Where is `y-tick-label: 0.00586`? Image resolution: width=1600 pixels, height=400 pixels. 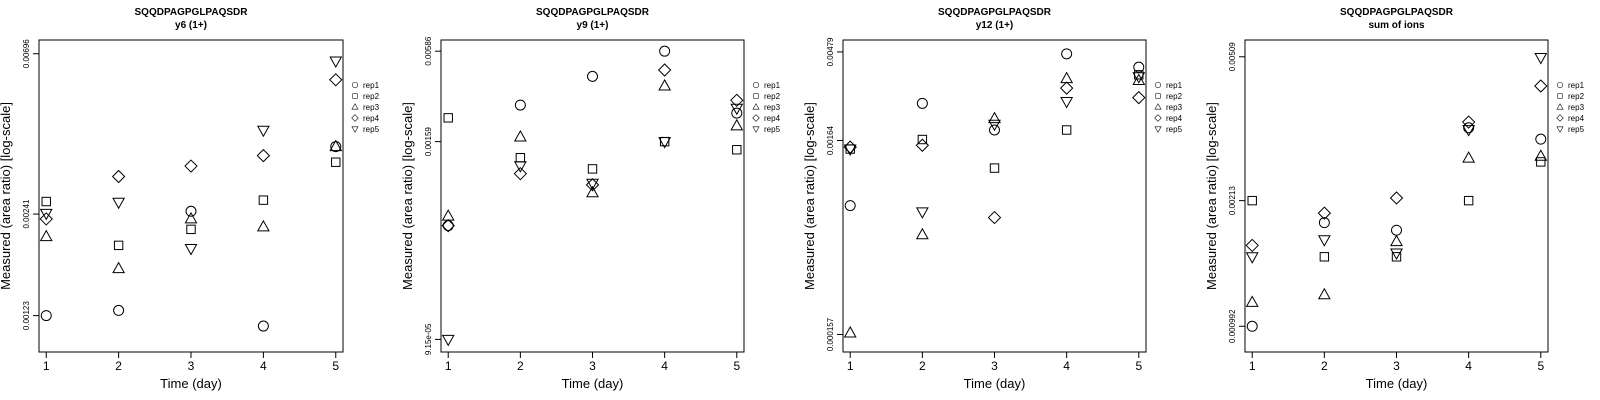 y-tick-label: 0.00586 is located at coordinates (428, 50).